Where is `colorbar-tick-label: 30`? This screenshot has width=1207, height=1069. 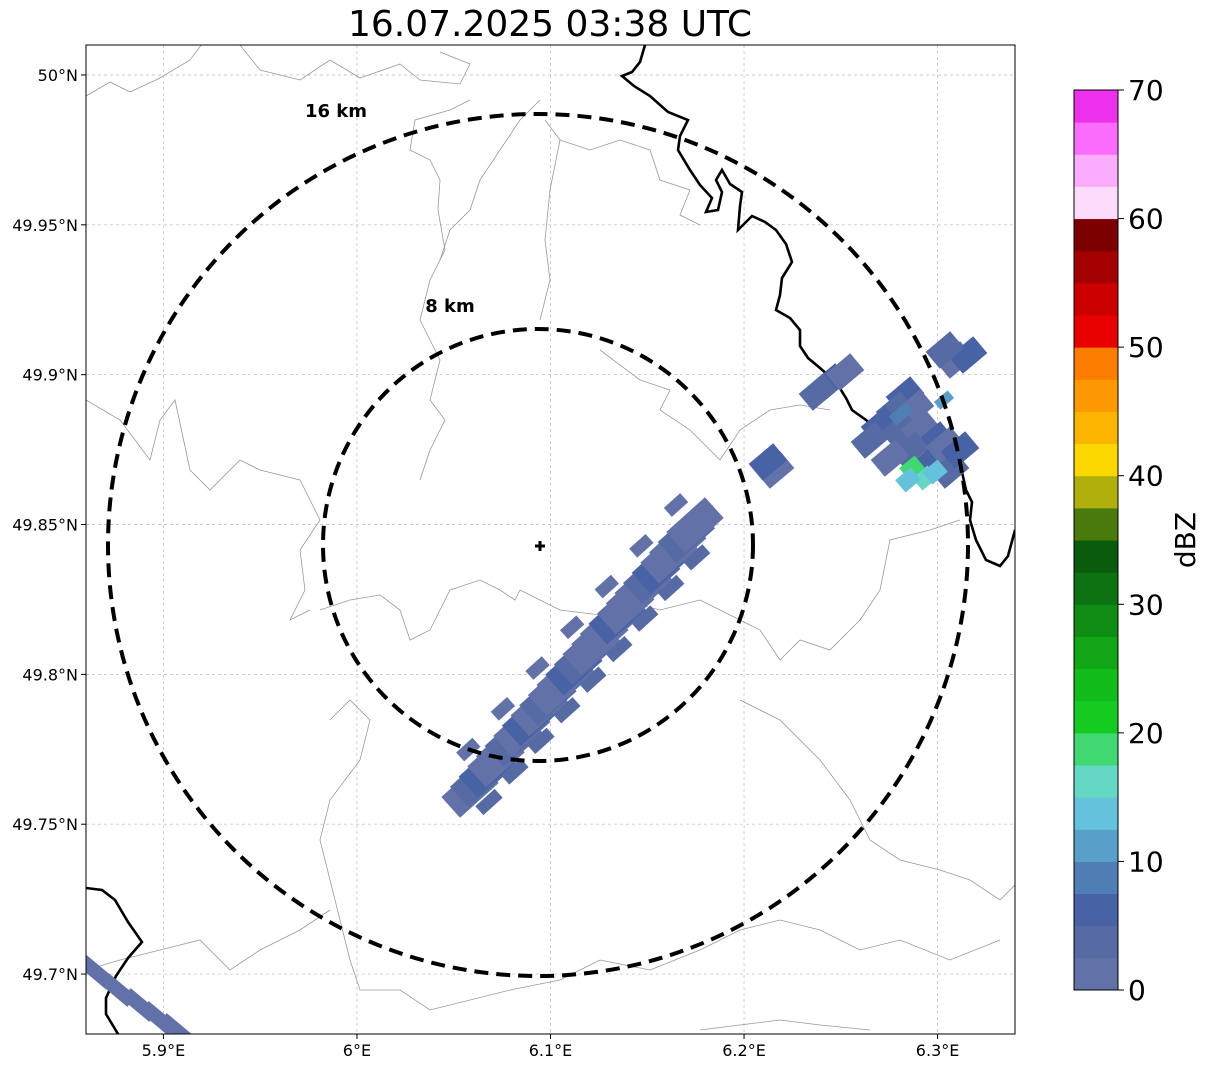 colorbar-tick-label: 30 is located at coordinates (1146, 604).